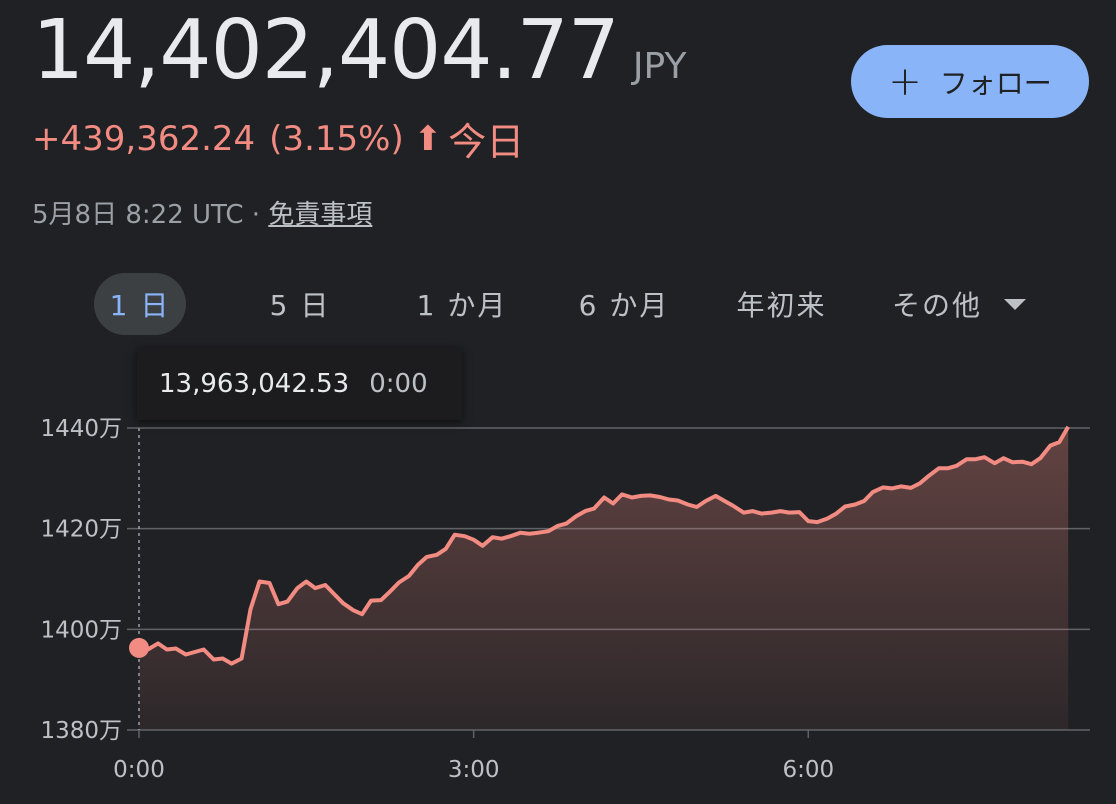 The width and height of the screenshot is (1116, 804). What do you see at coordinates (140, 304) in the screenshot?
I see `tab-1-day: 1 日` at bounding box center [140, 304].